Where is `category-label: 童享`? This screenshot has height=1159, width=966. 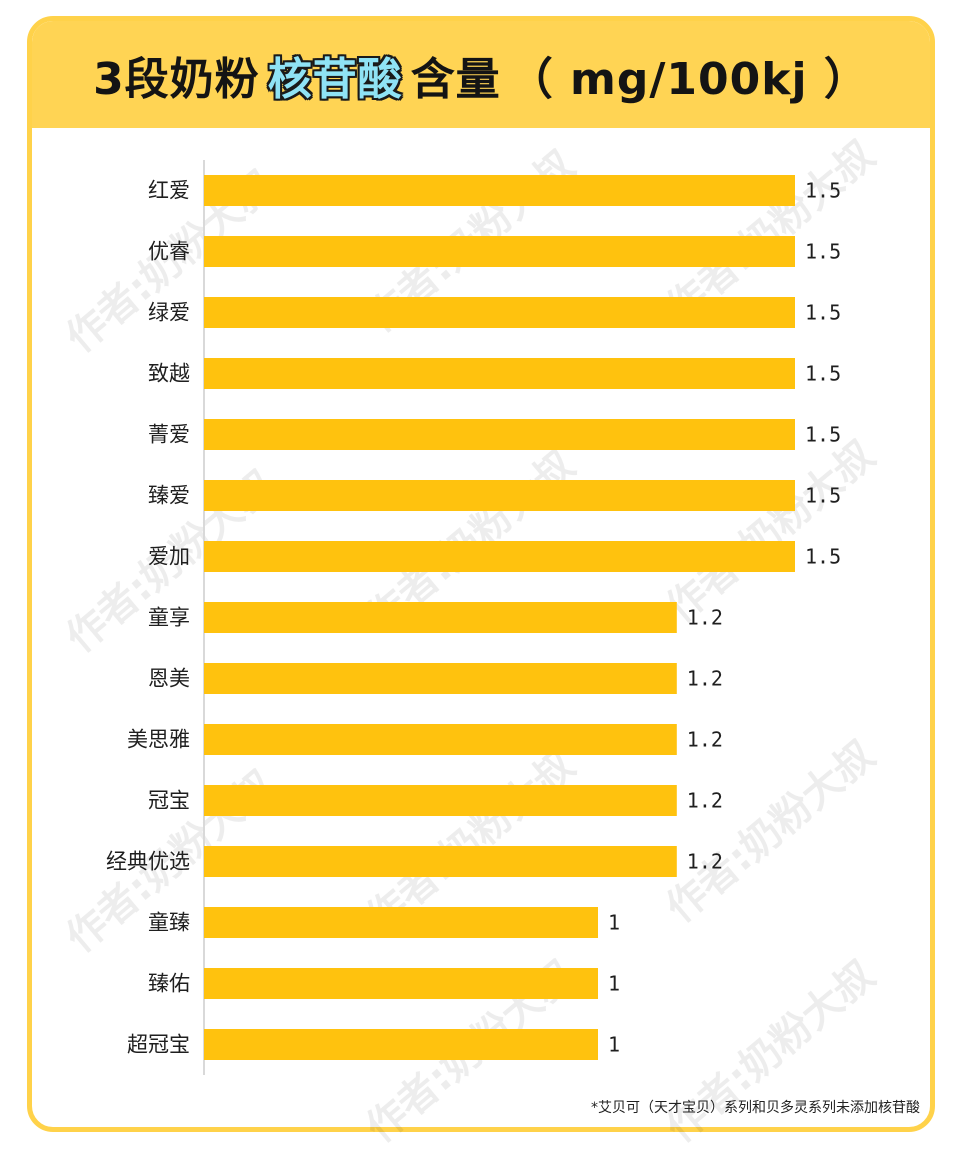 category-label: 童享 is located at coordinates (169, 618).